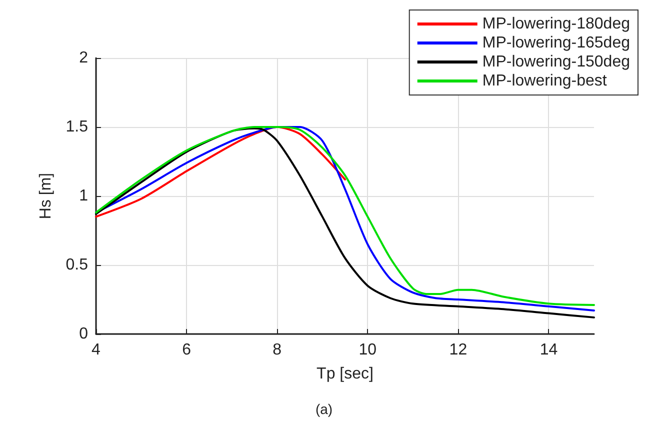  I want to click on text: (a), so click(324, 409).